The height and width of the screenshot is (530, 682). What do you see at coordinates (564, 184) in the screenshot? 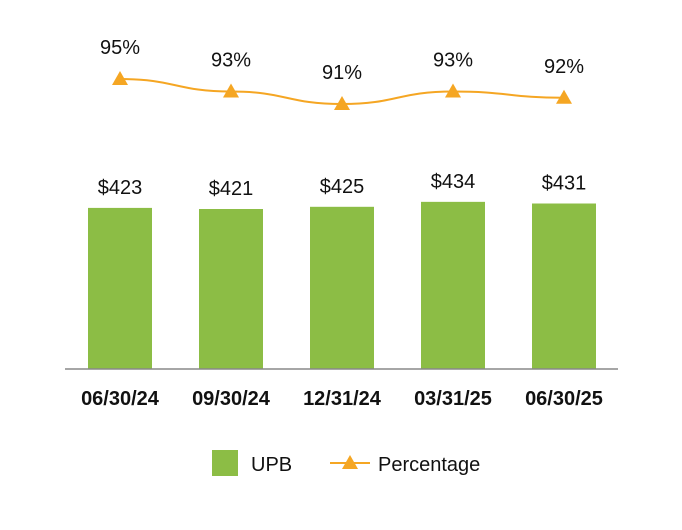
I see `bar-value-label: $431` at bounding box center [564, 184].